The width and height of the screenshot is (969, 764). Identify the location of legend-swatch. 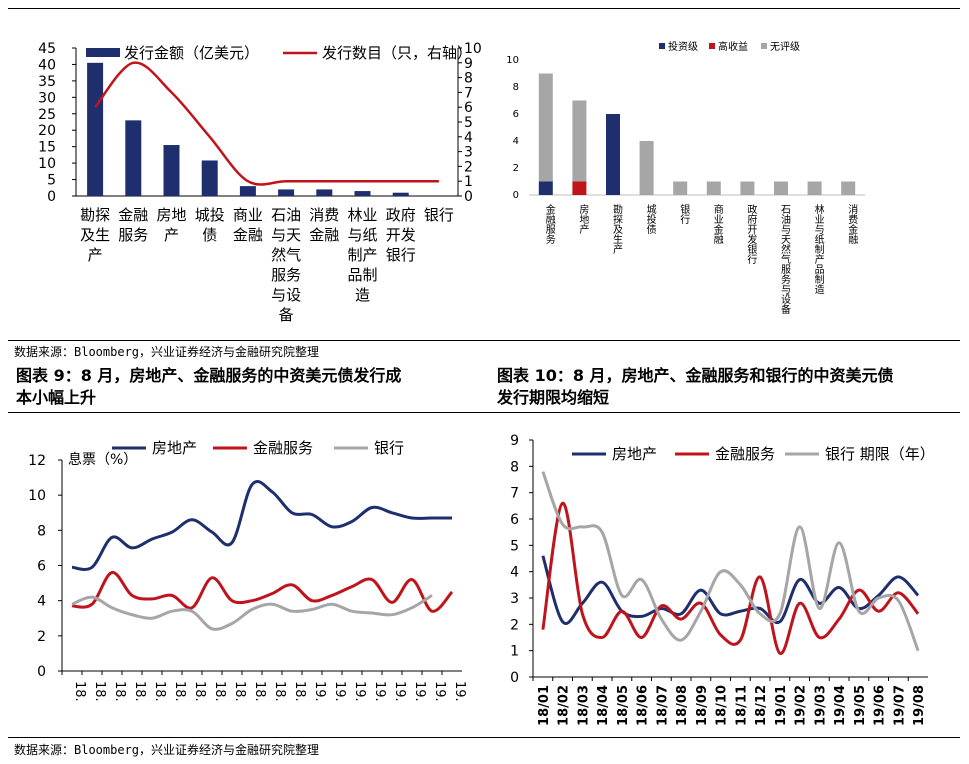
(662, 46).